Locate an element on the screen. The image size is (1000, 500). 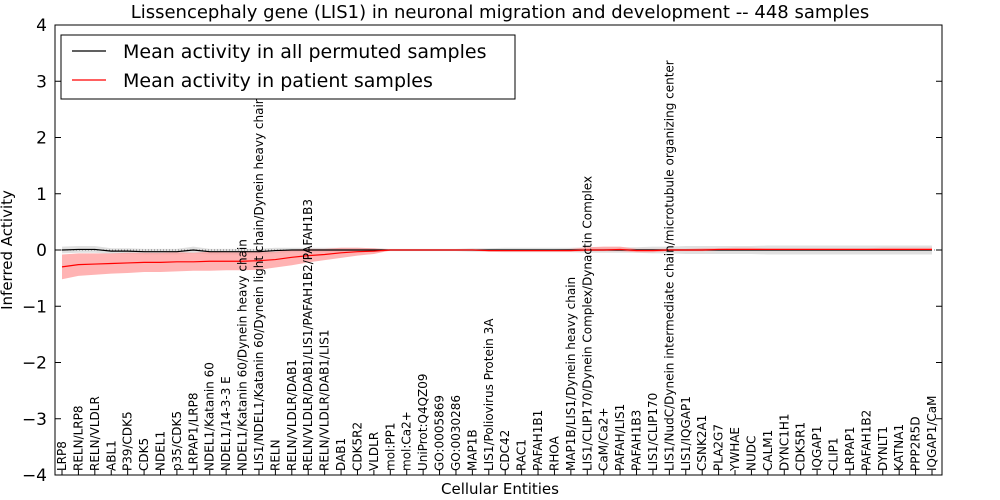
x-tick-label: PAFAH1B2 is located at coordinates (866, 440).